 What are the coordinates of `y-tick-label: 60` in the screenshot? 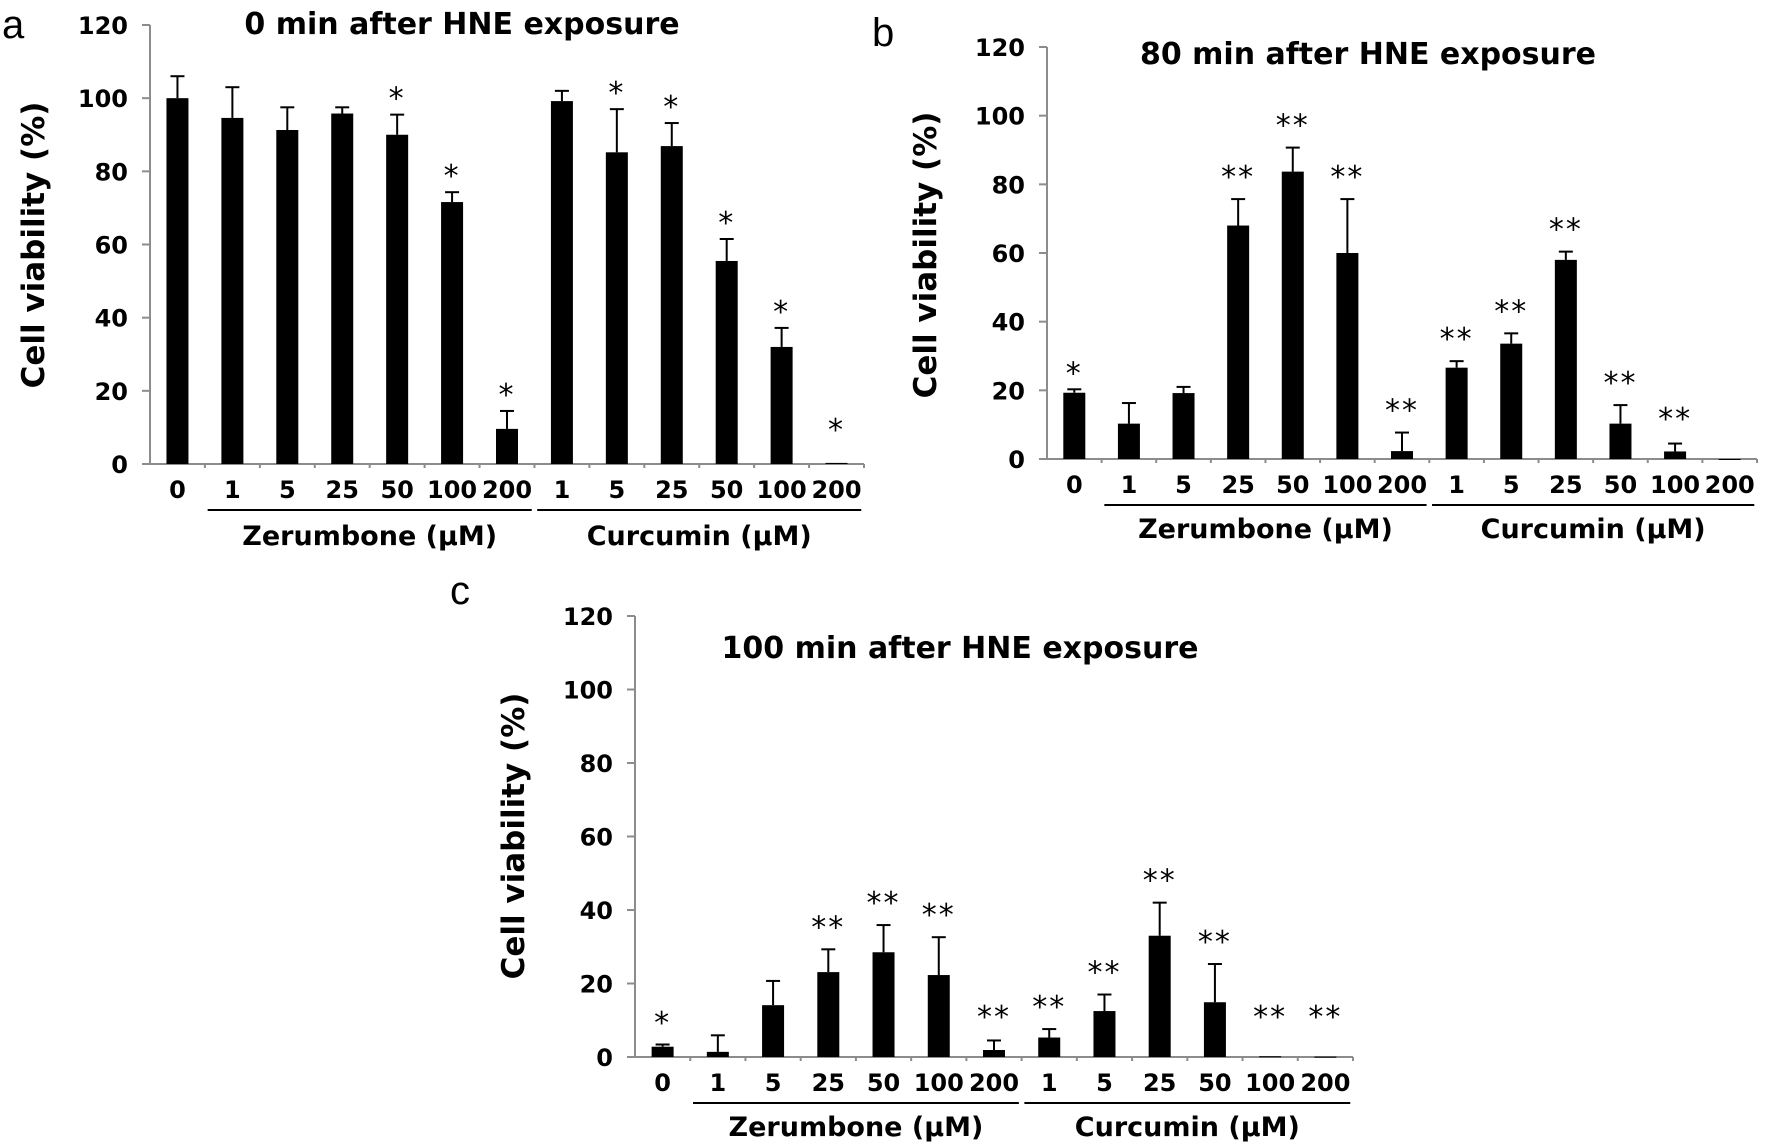 It's located at (111, 246).